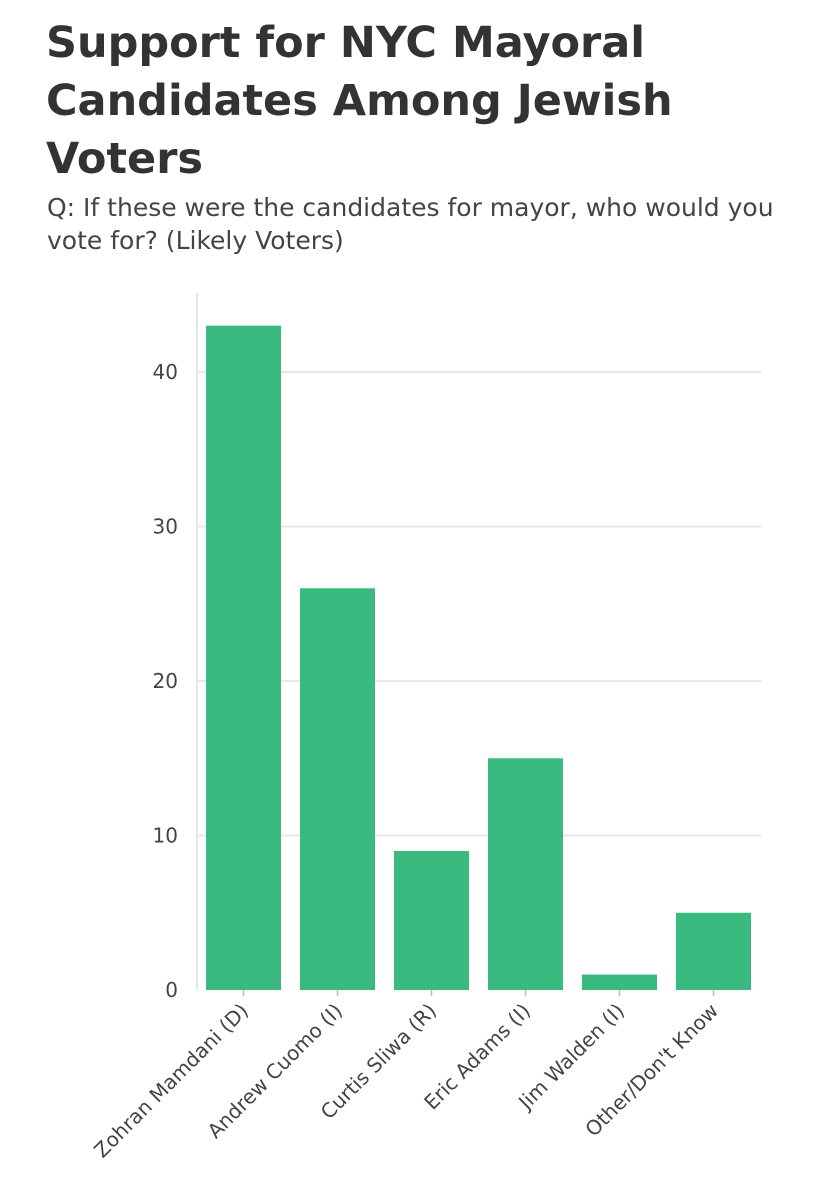 The image size is (835, 1200). I want to click on y-tick-label: 20, so click(165, 681).